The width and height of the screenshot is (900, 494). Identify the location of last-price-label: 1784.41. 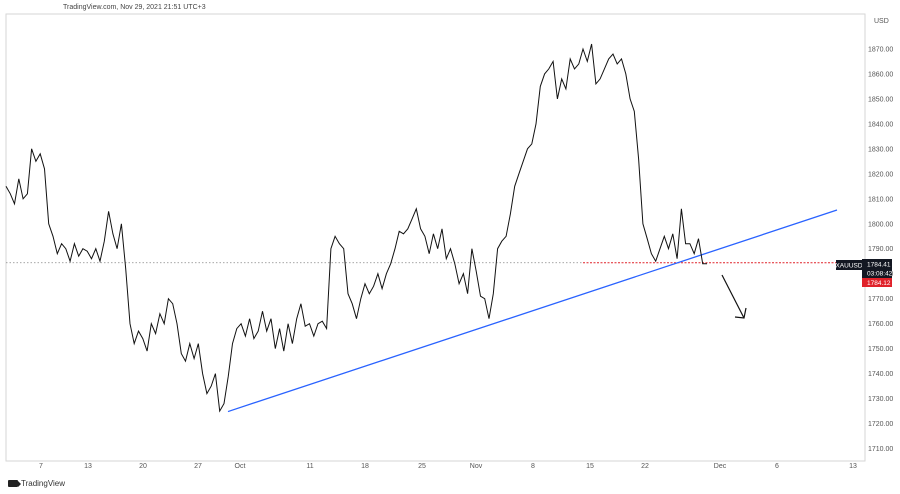
(879, 265).